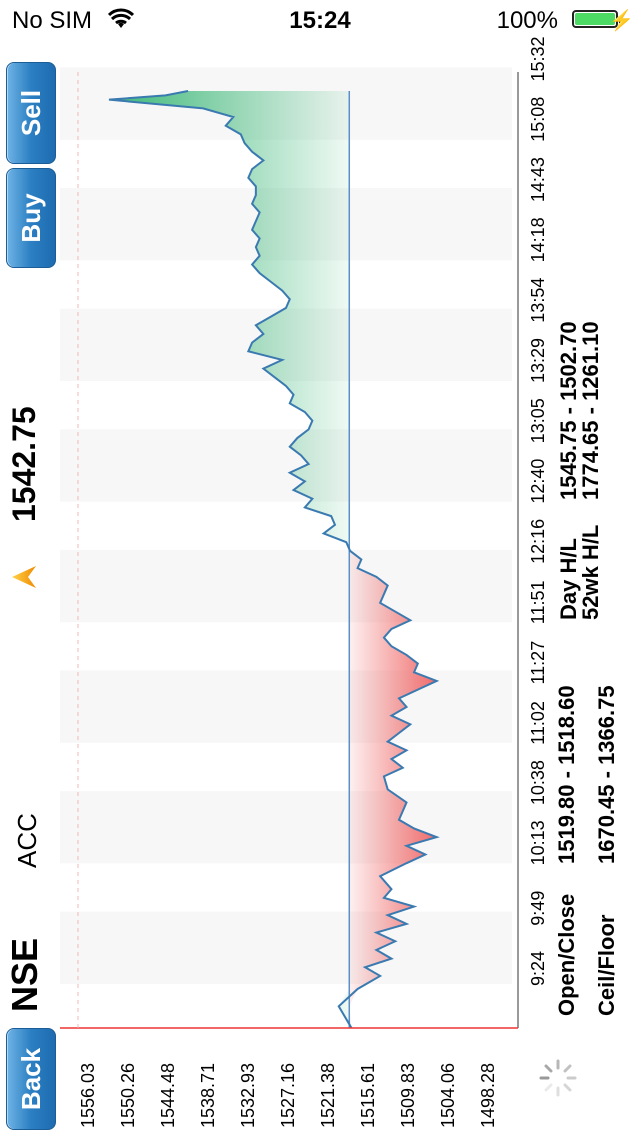 The image size is (640, 1136). Describe the element at coordinates (527, 20) in the screenshot. I see `battery-percent: 100%` at that location.